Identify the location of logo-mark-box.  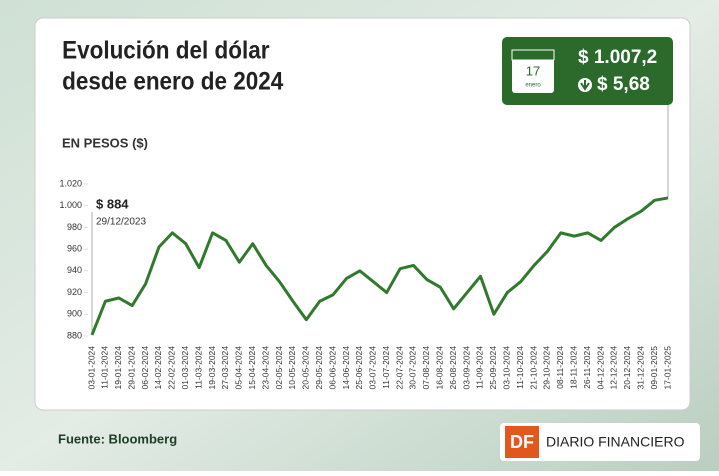
(522, 442).